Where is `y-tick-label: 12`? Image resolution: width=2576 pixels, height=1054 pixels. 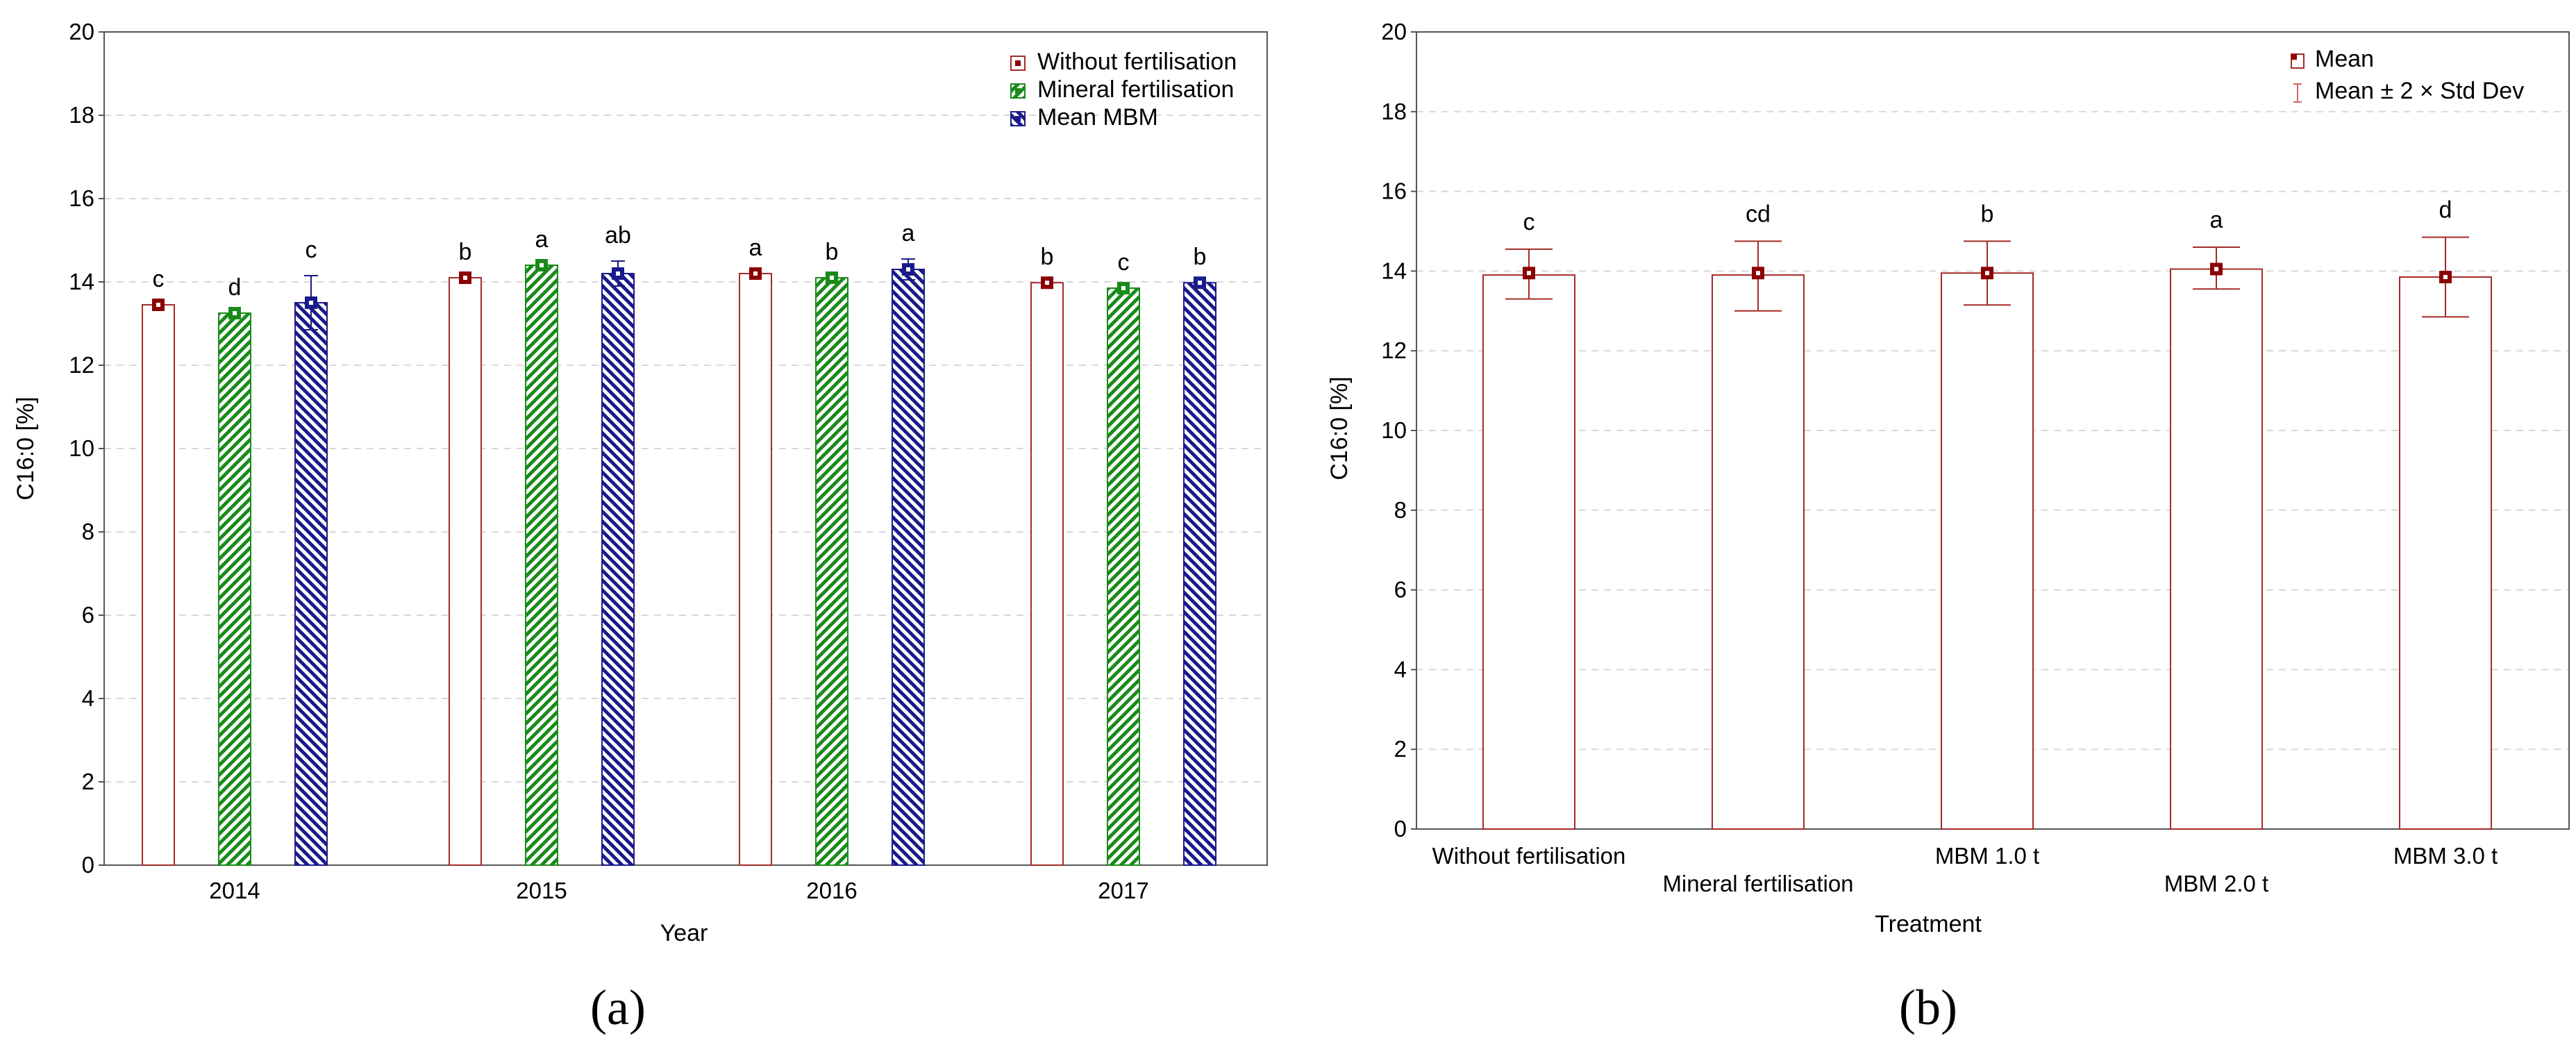 y-tick-label: 12 is located at coordinates (1394, 350).